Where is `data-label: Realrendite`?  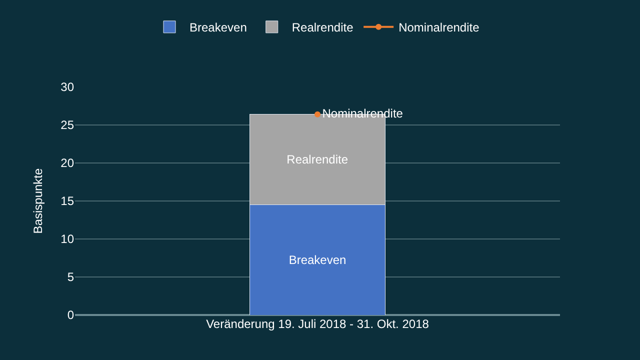 data-label: Realrendite is located at coordinates (317, 159).